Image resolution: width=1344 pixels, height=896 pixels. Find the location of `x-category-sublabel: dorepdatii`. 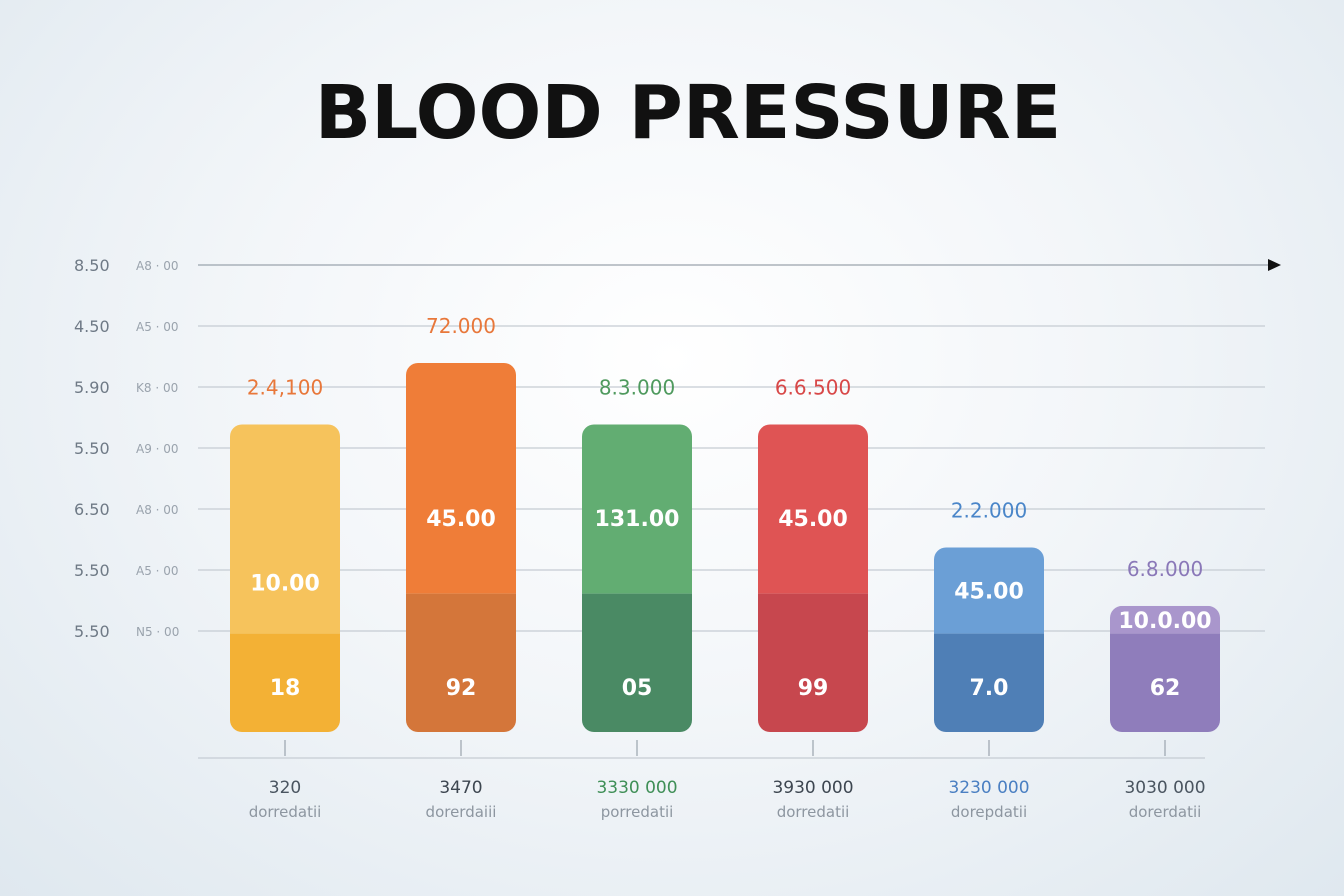

x-category-sublabel: dorepdatii is located at coordinates (989, 812).